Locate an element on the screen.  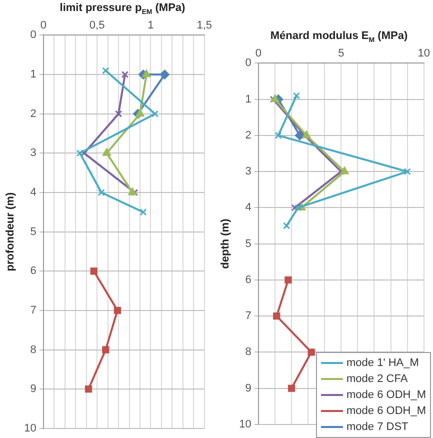
x-tick-label: 1 is located at coordinates (151, 26).